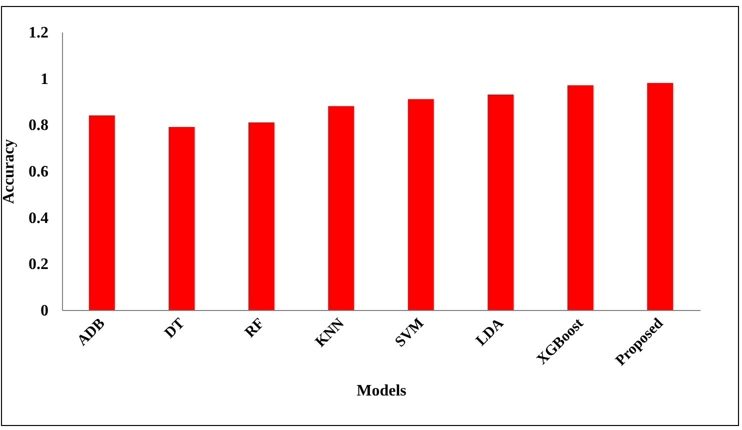  Describe the element at coordinates (44, 311) in the screenshot. I see `y-tick-label: 0` at that location.